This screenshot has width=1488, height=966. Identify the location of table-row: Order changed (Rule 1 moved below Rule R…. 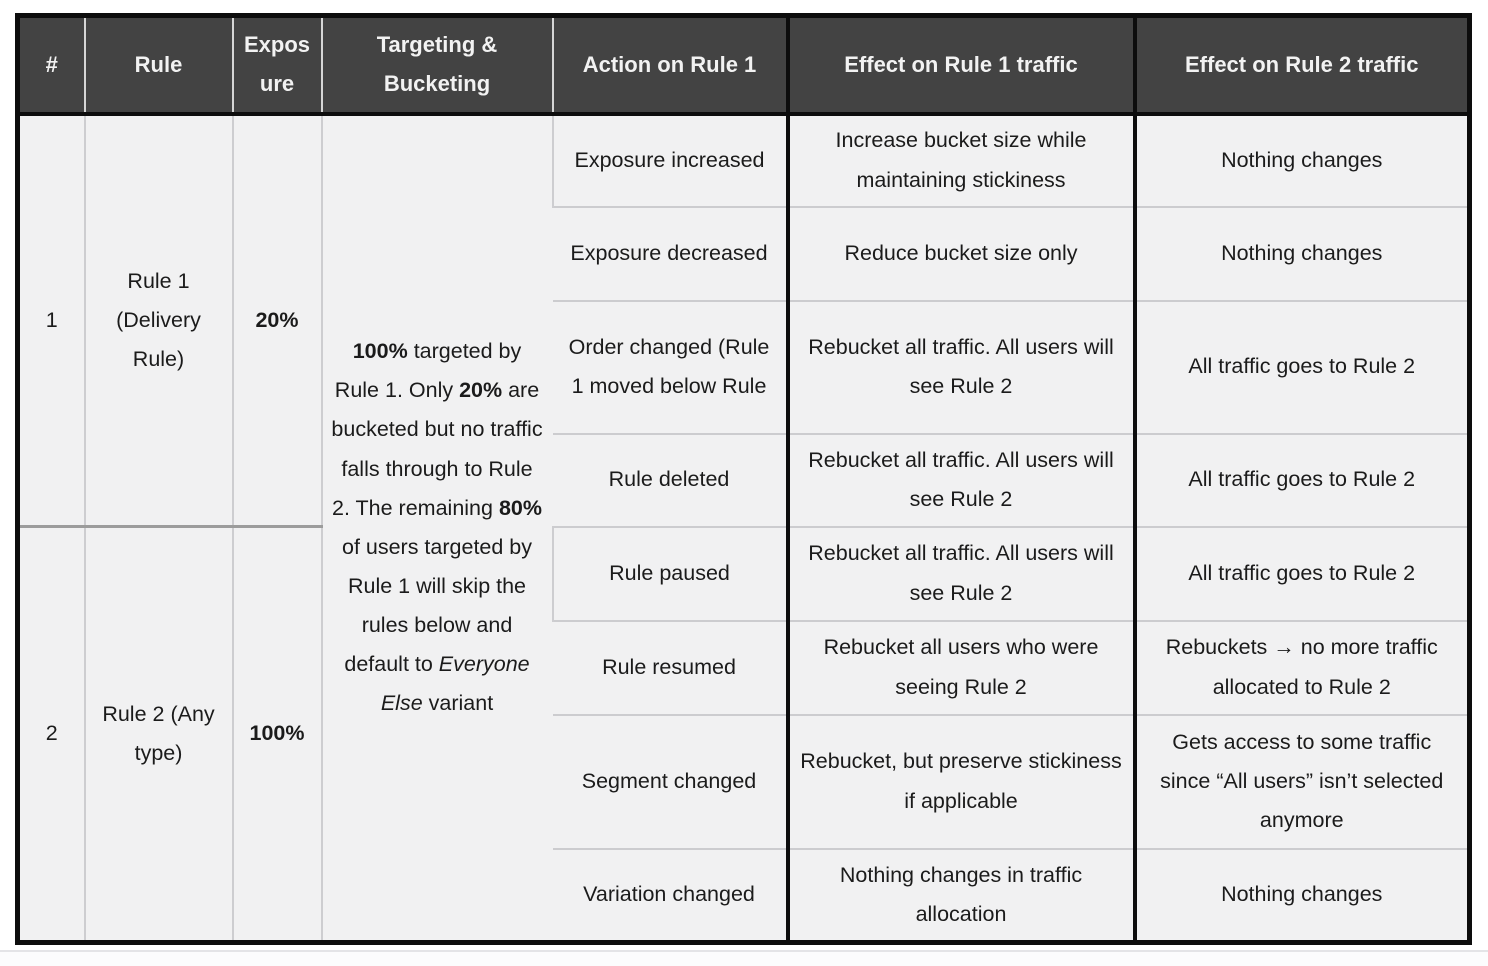
(744, 366).